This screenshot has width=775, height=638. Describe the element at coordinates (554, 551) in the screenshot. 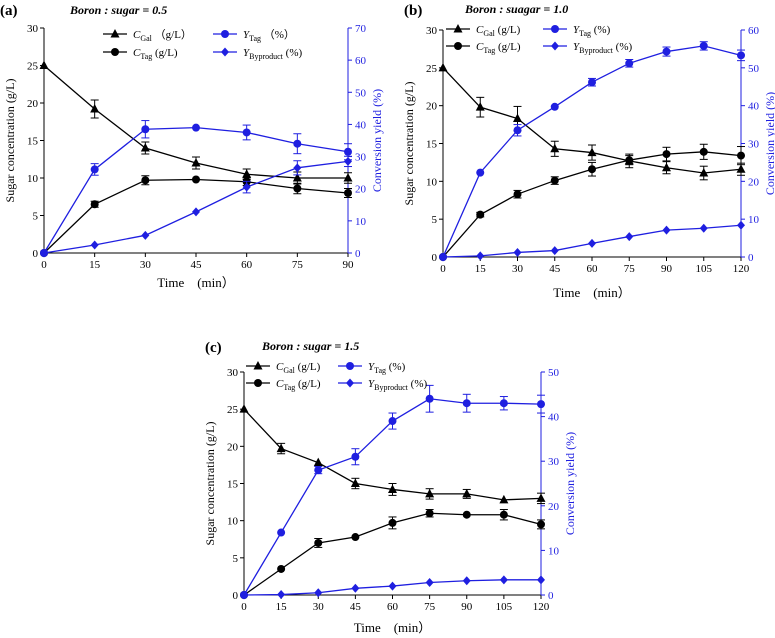

I see `y2-tick-label: 10` at that location.